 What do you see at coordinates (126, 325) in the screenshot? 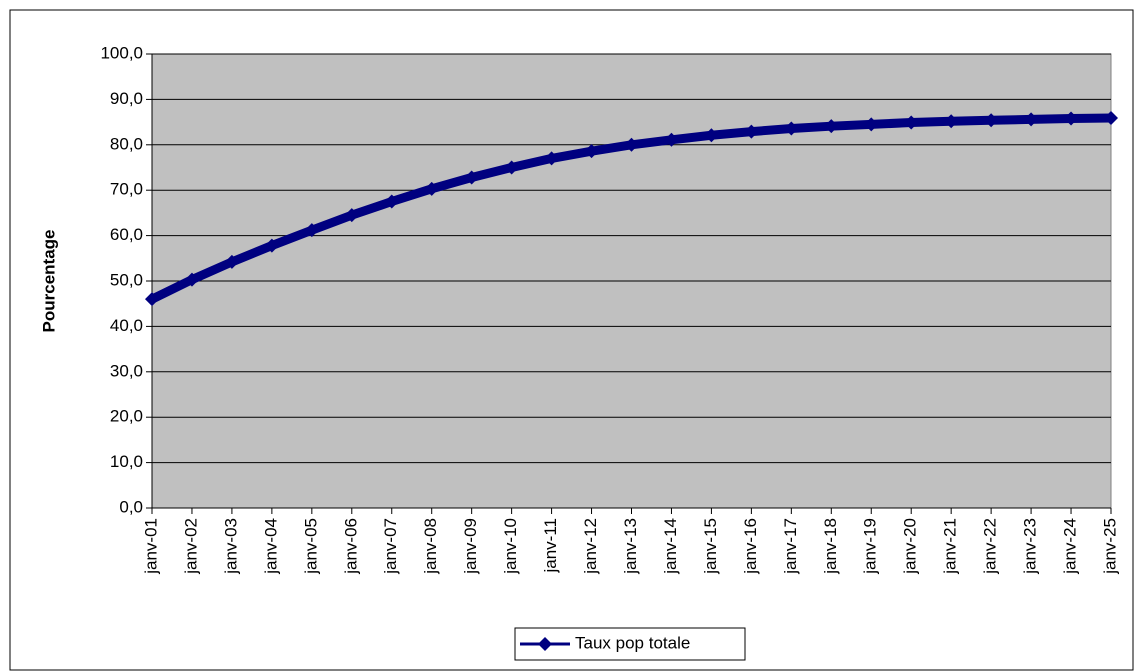
I see `y-tick-label: 40,0` at bounding box center [126, 325].